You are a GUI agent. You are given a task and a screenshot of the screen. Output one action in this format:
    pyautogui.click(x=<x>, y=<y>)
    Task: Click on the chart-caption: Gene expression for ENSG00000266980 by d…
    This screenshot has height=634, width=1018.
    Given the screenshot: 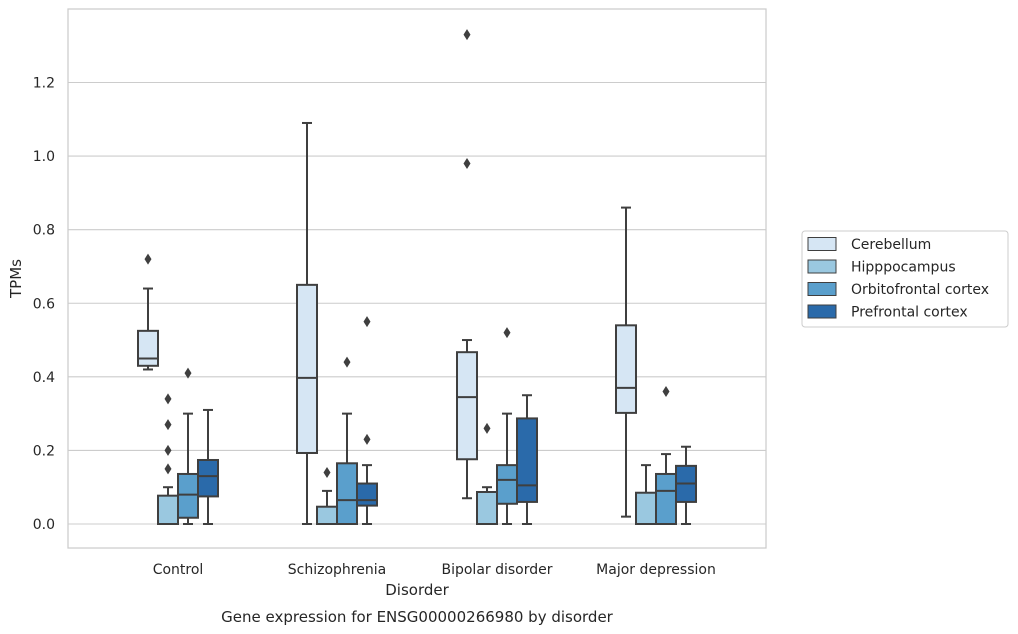 What is the action you would take?
    pyautogui.click(x=417, y=617)
    